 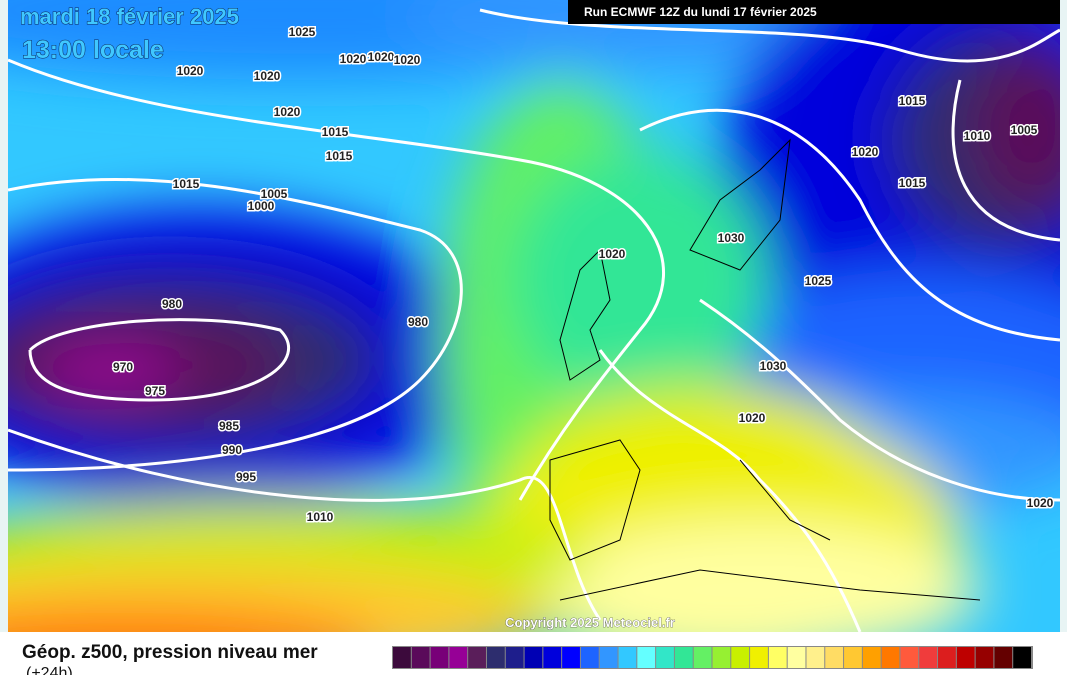 I want to click on isobar-label: 1000, so click(x=261, y=206).